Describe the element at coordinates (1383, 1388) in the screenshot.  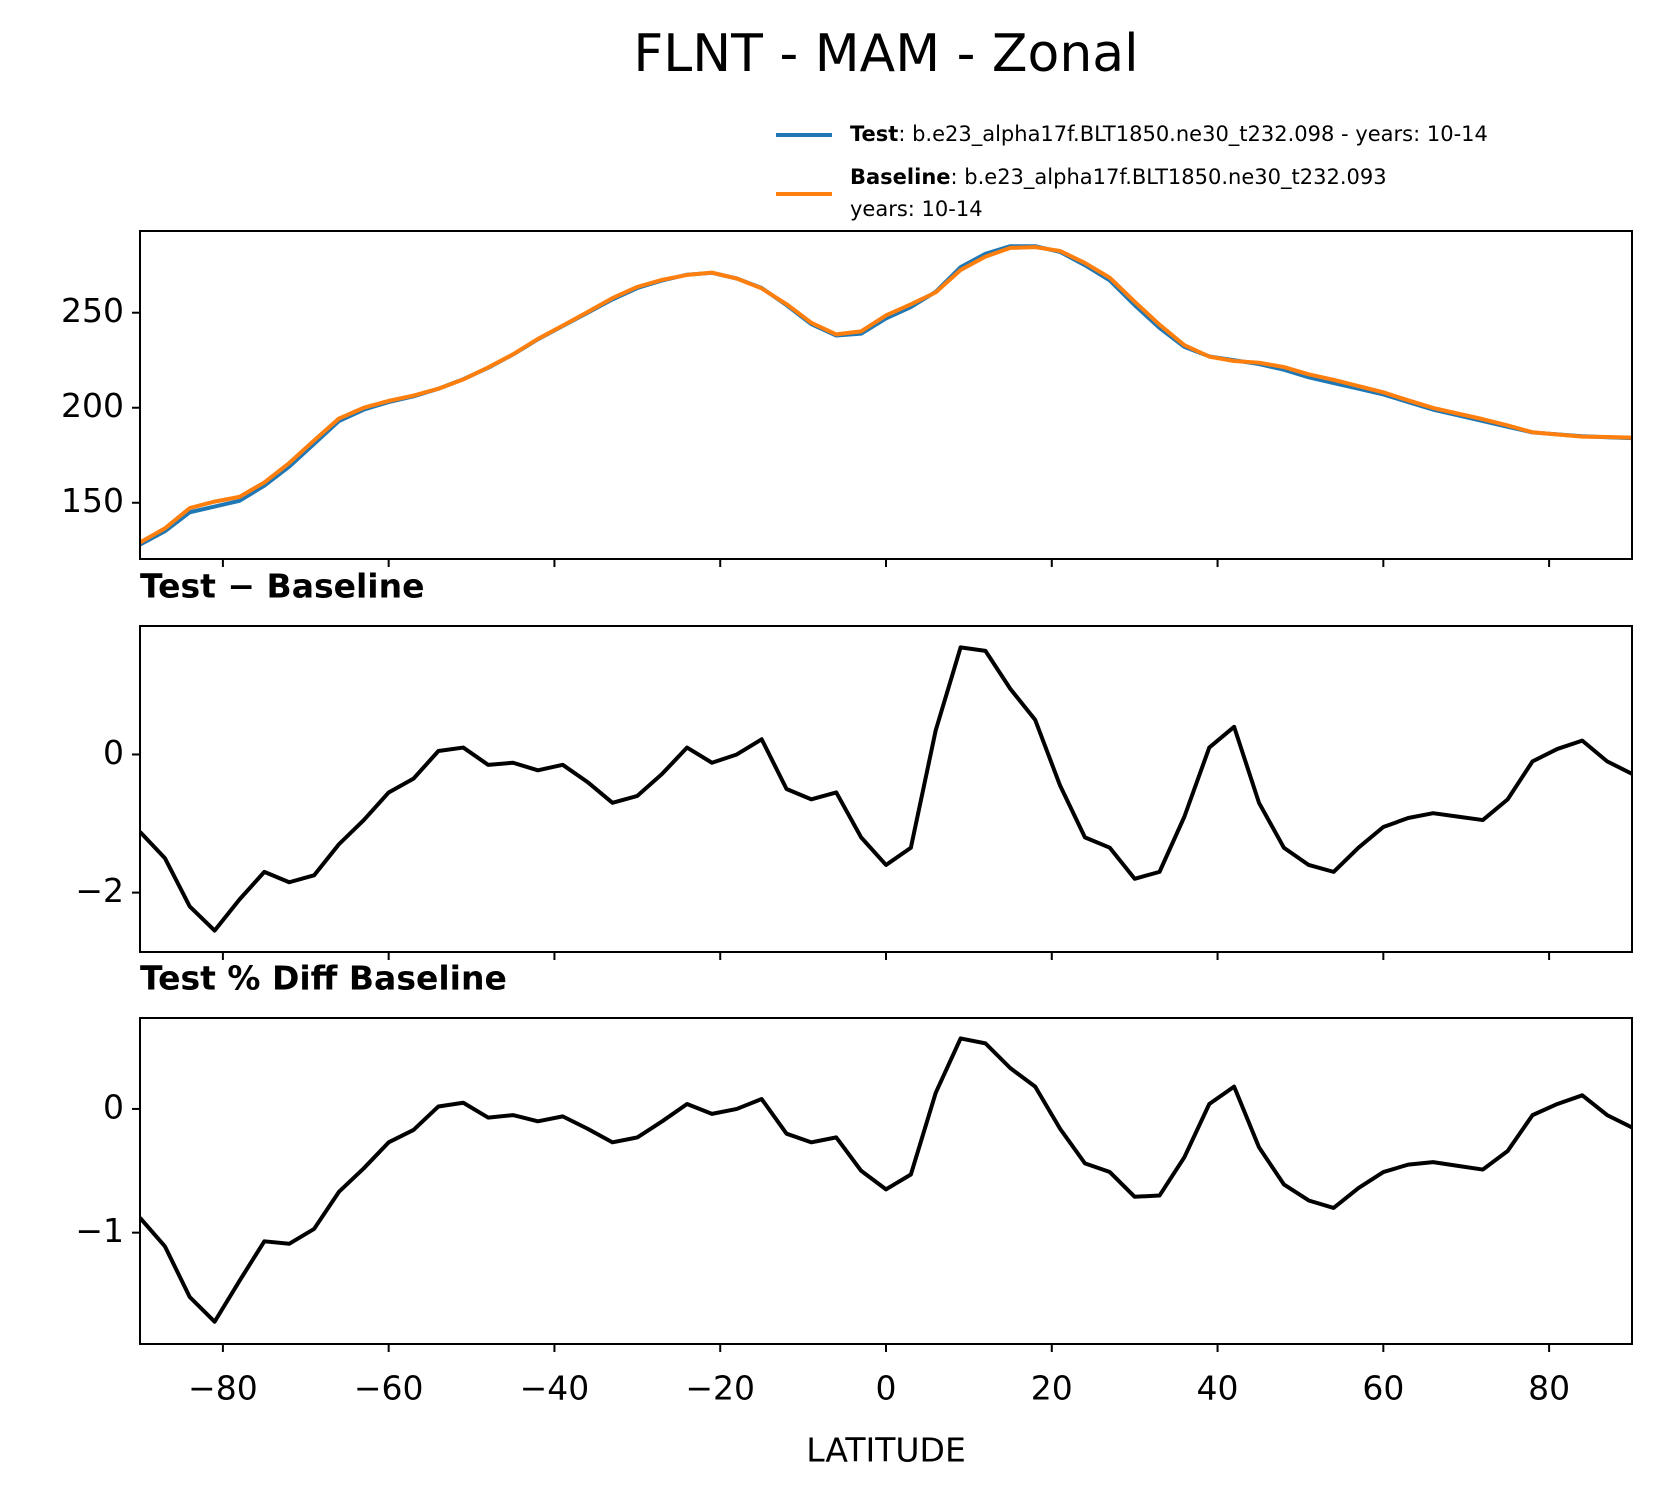
I see `x-tick-label: 60` at that location.